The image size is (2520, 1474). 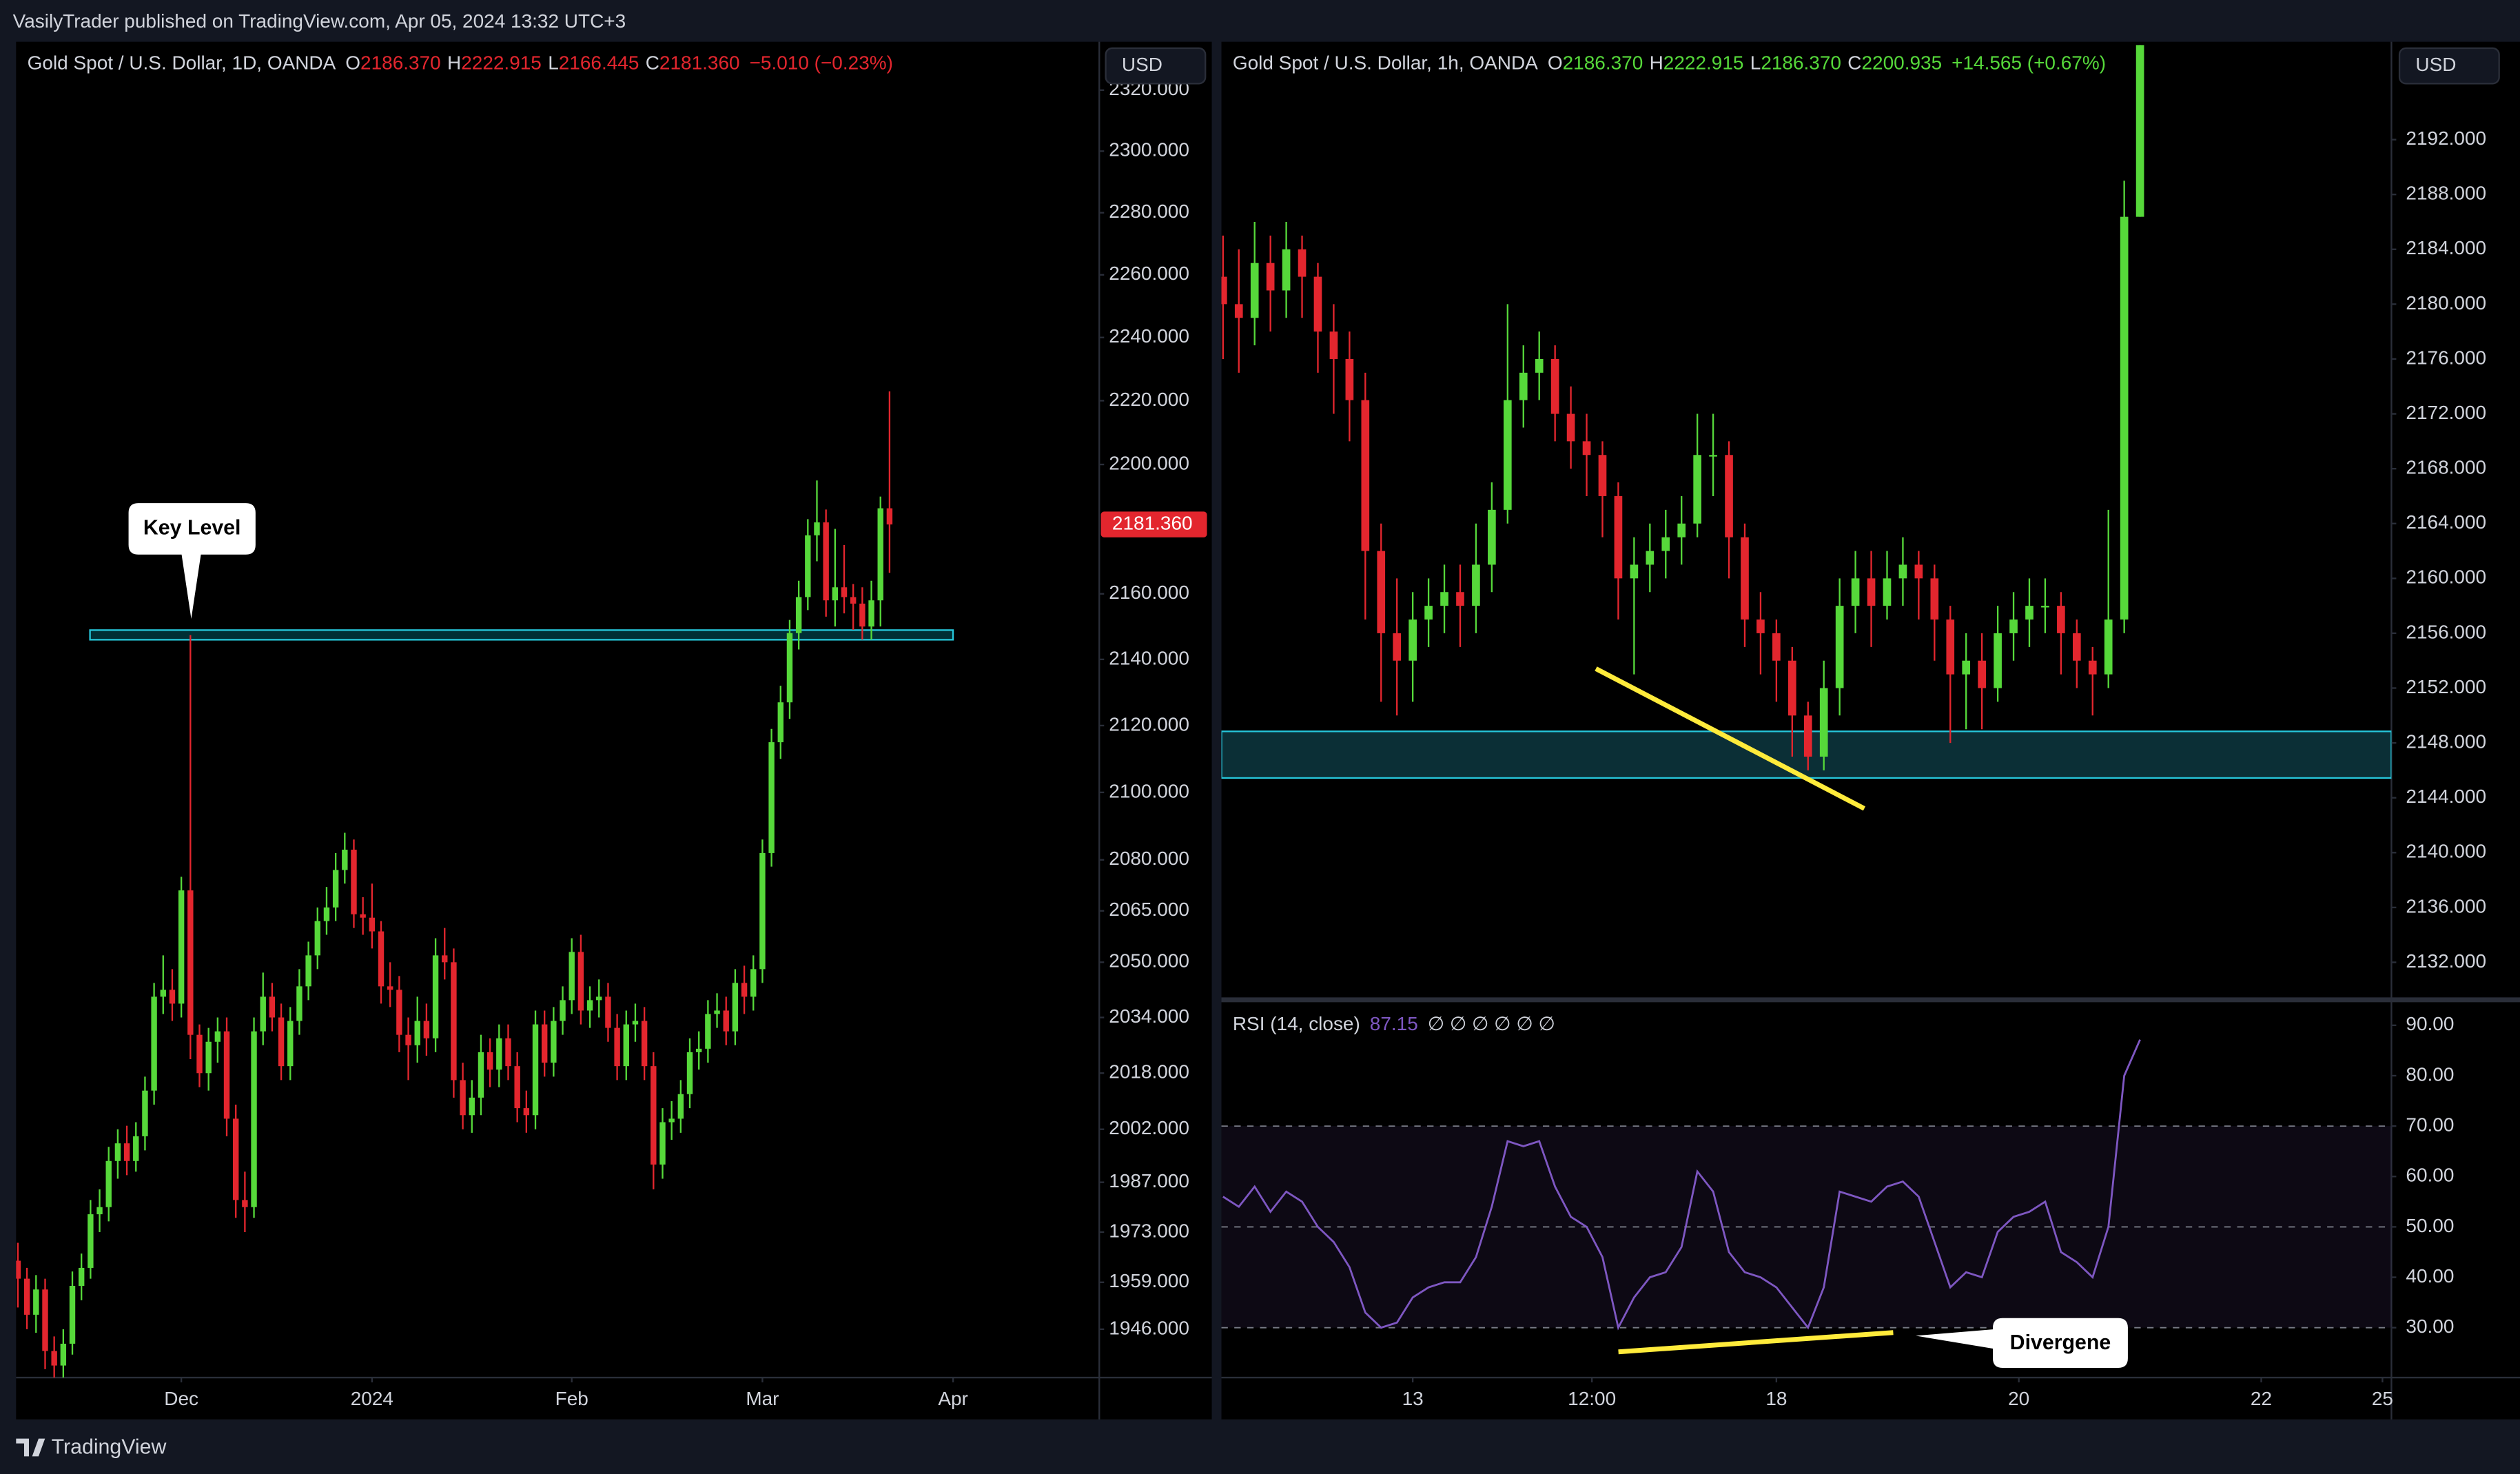 I want to click on y-tick-label: 2176.000, so click(x=2446, y=357).